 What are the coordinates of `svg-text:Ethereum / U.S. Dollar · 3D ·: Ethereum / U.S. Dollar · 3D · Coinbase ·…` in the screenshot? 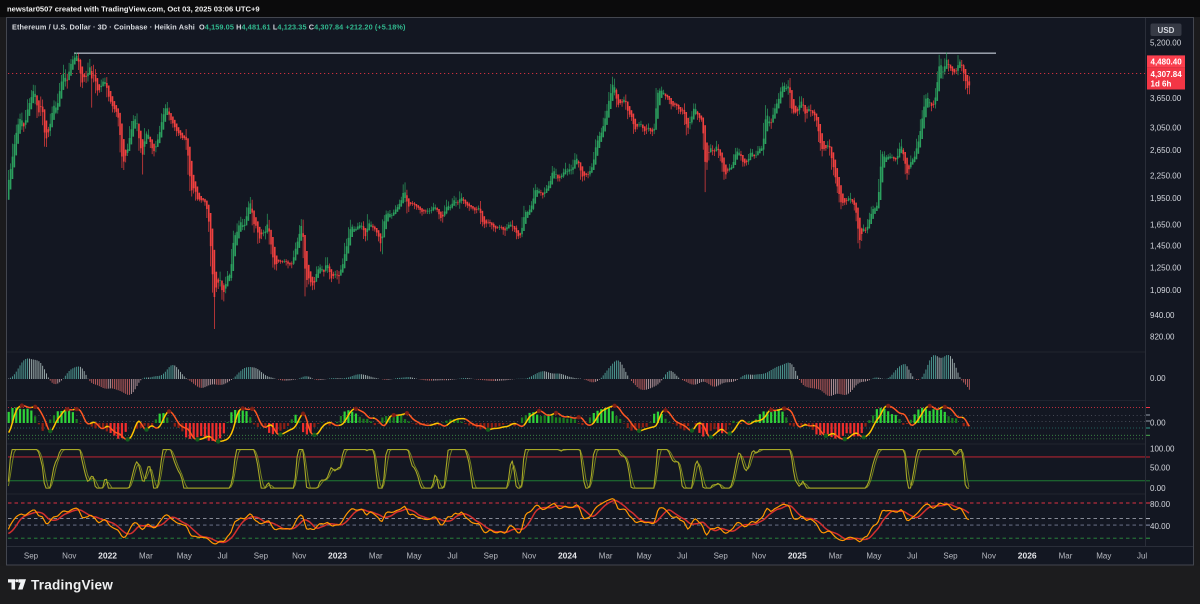 It's located at (103, 27).